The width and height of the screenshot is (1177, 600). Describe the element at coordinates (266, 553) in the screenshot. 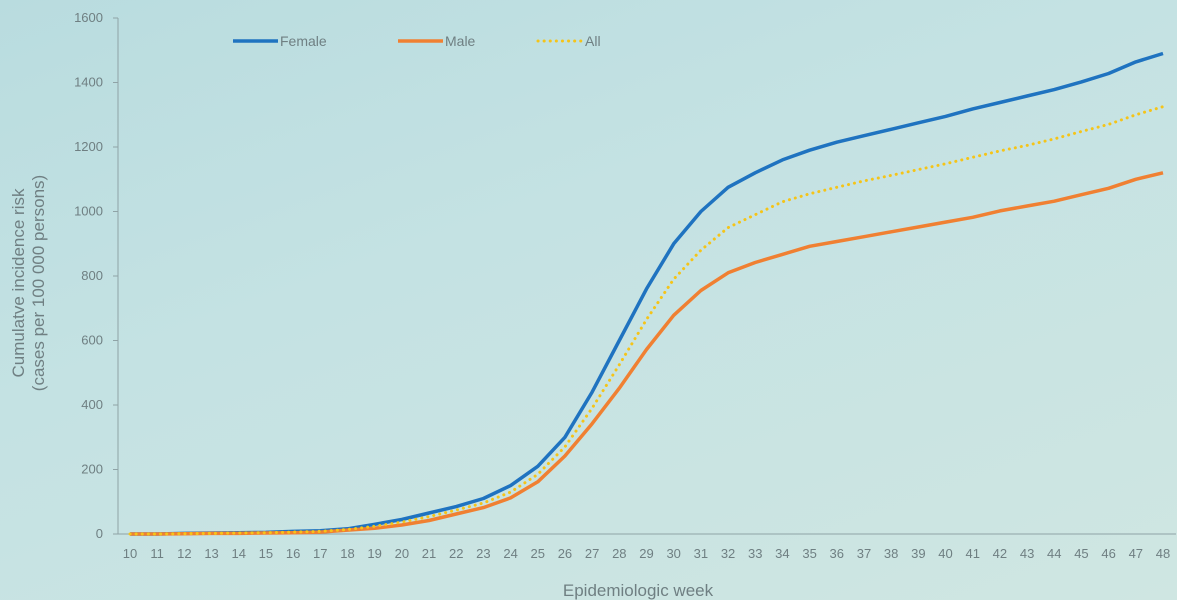

I see `x-tick-label: 15` at that location.